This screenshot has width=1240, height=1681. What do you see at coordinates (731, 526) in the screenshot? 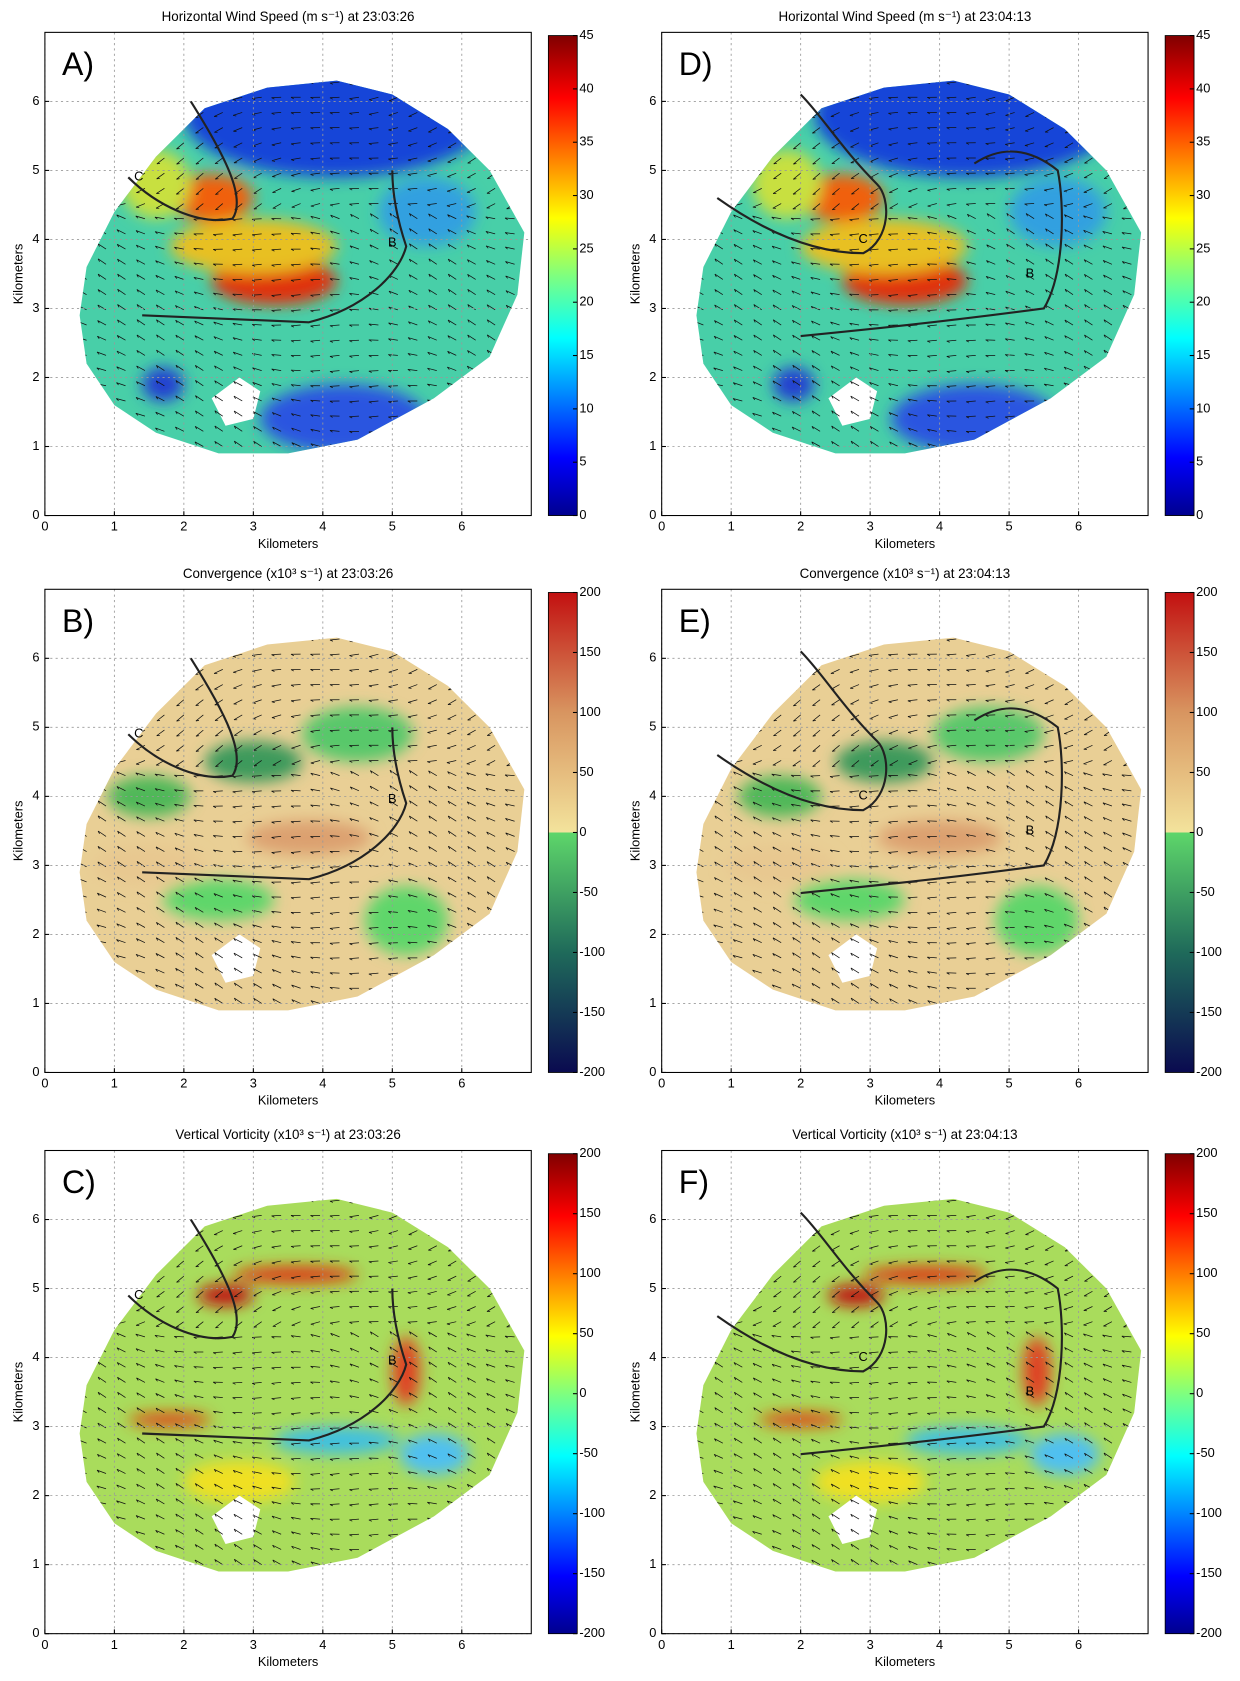
I see `x-tick-label: 1` at bounding box center [731, 526].